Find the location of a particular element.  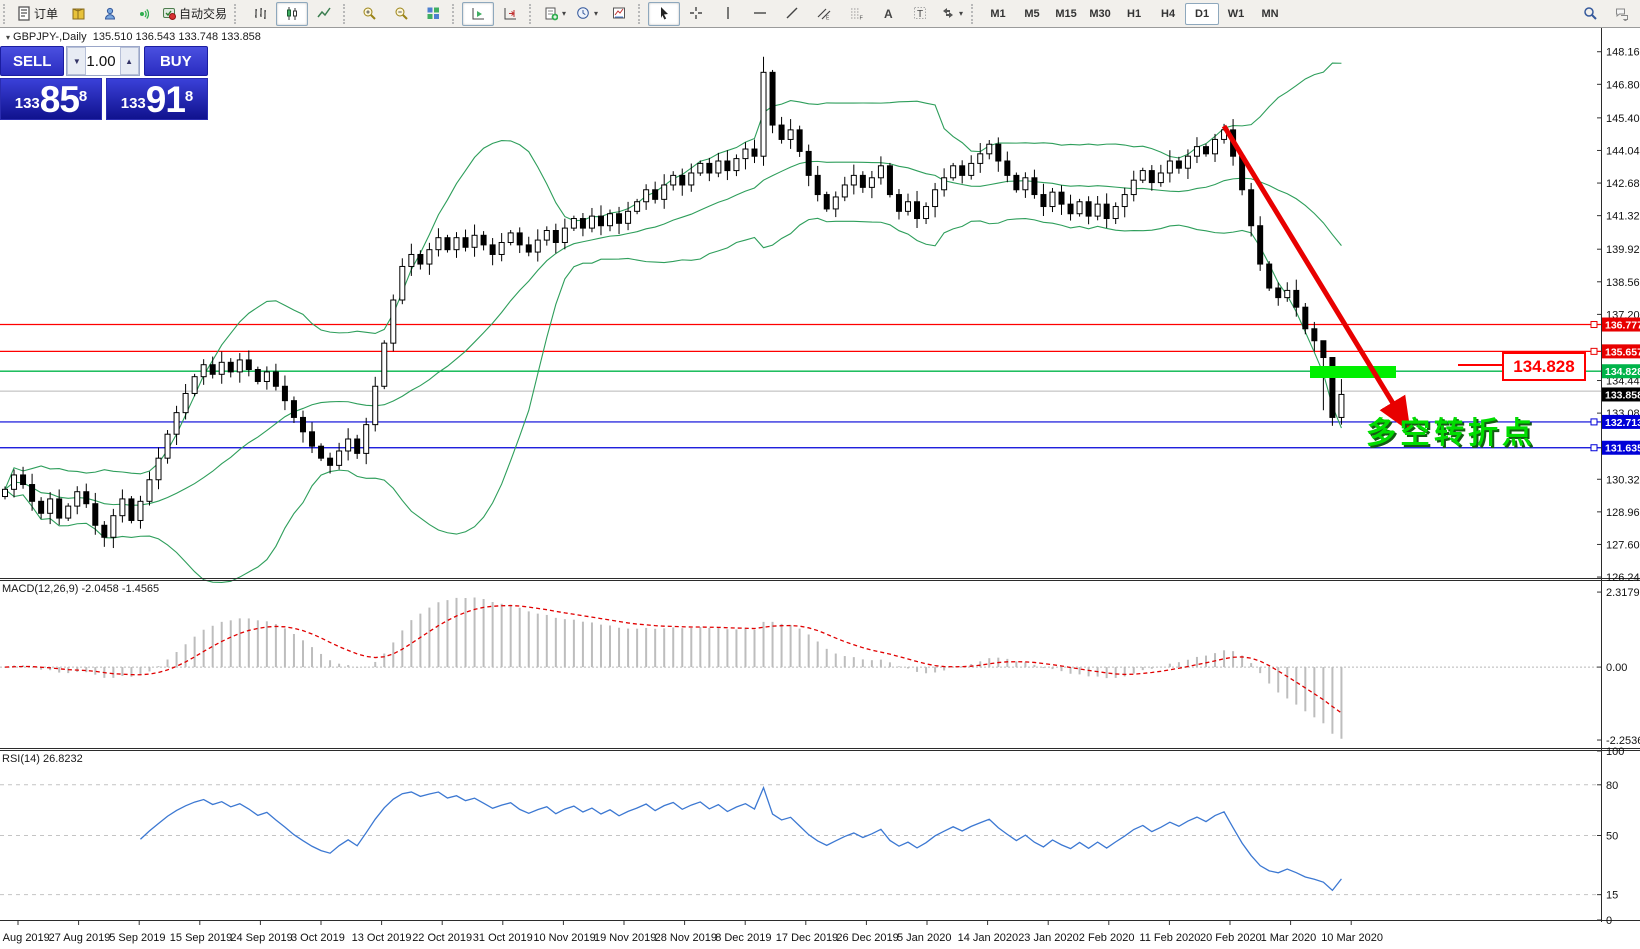

svg-text: 126.240 is located at coordinates (1623, 578).